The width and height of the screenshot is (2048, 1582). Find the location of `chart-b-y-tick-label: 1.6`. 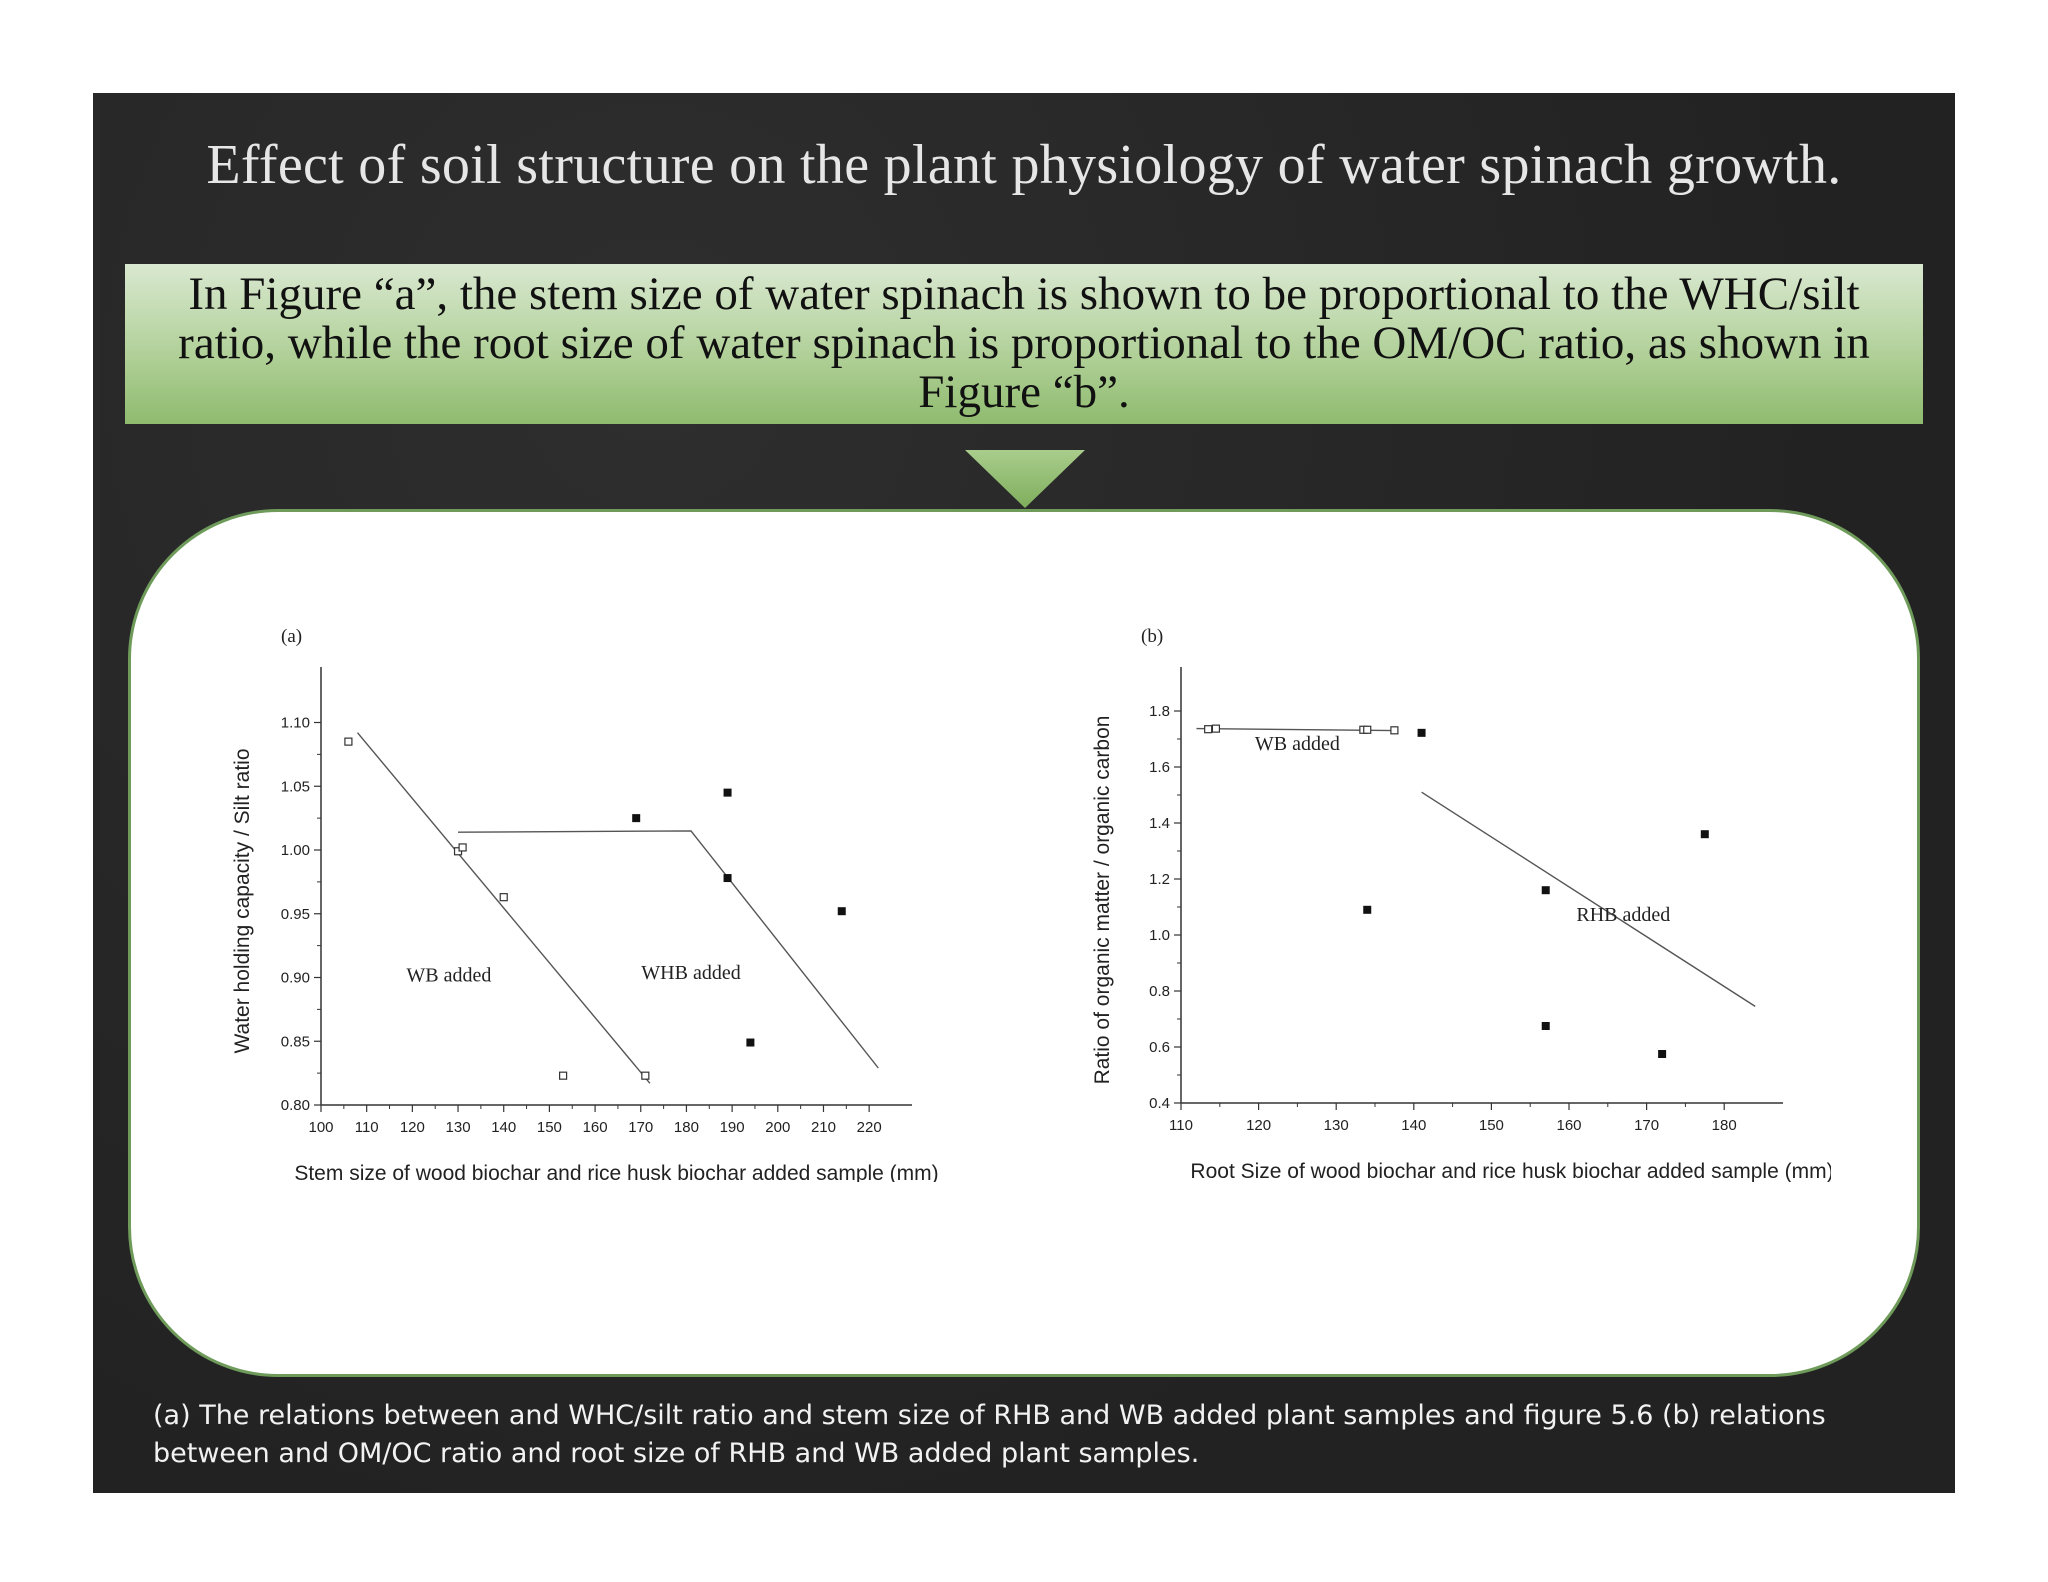

chart-b-y-tick-label: 1.6 is located at coordinates (1159, 767).